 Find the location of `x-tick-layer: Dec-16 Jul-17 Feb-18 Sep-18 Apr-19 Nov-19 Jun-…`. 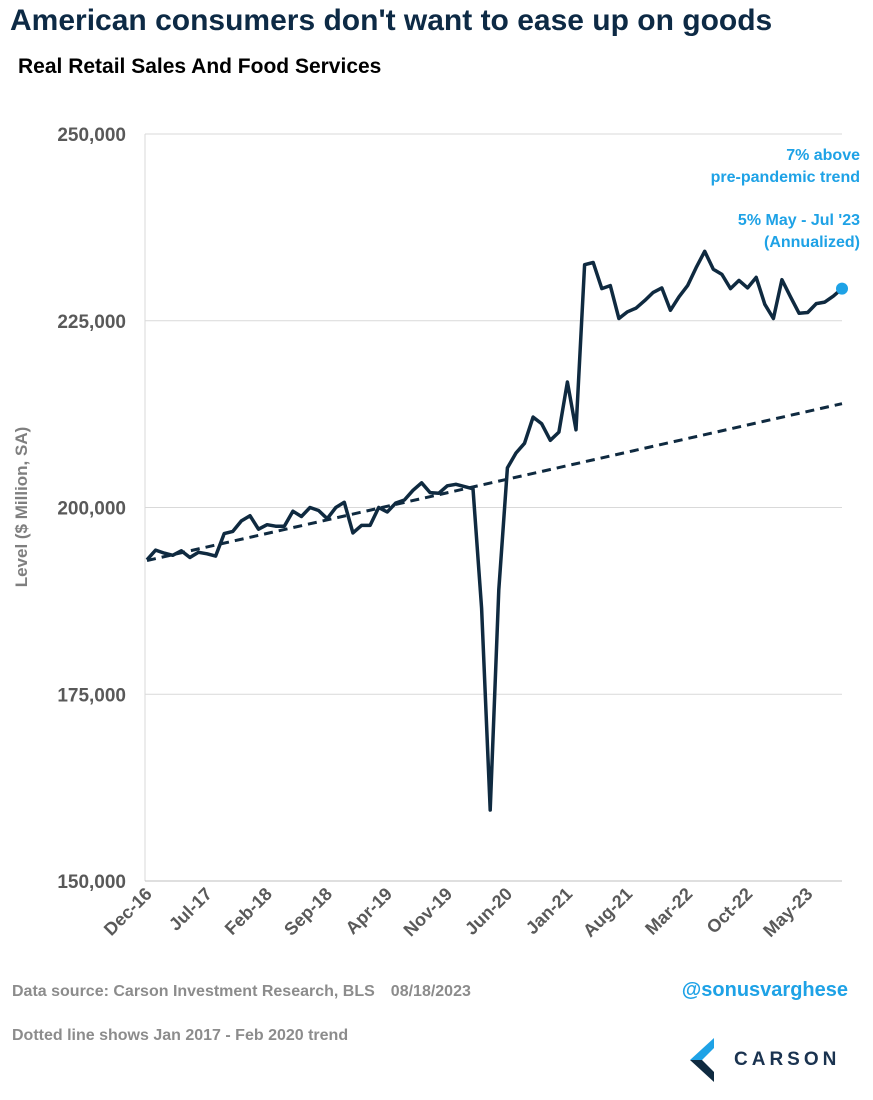

x-tick-layer: Dec-16 Jul-17 Feb-18 Sep-18 Apr-19 Nov-19 Jun-… is located at coordinates (458, 912).